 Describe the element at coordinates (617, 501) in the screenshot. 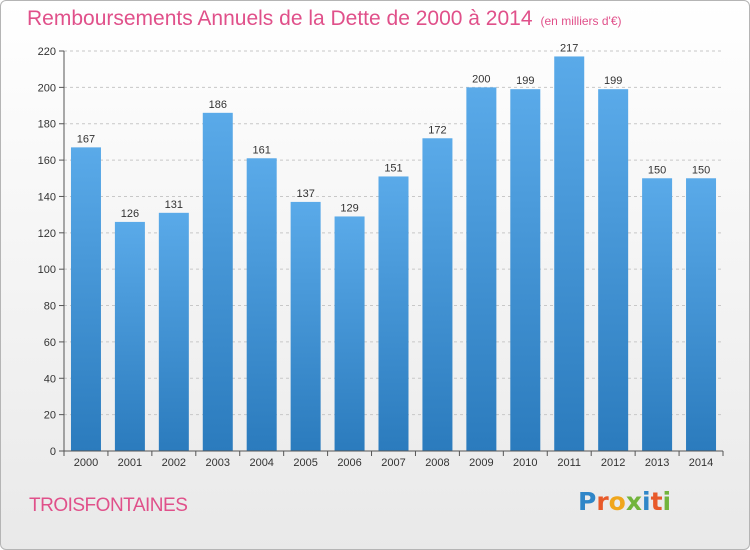

I see `logo-letter: o` at that location.